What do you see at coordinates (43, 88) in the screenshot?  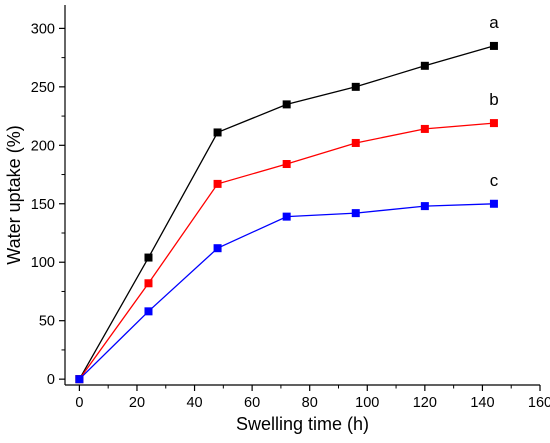 I see `y-tick-label: 250` at bounding box center [43, 88].